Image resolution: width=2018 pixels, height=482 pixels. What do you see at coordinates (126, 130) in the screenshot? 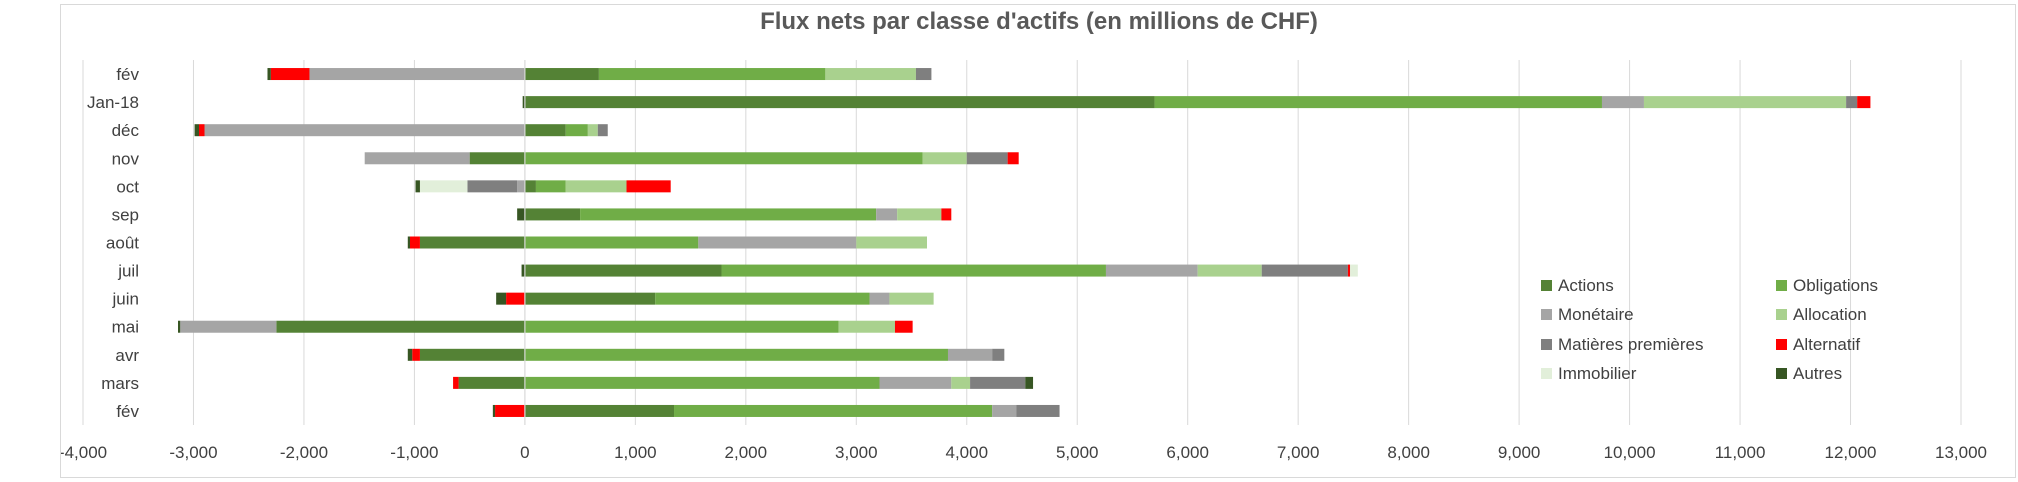
I see `y-tick-label: déc` at bounding box center [126, 130].